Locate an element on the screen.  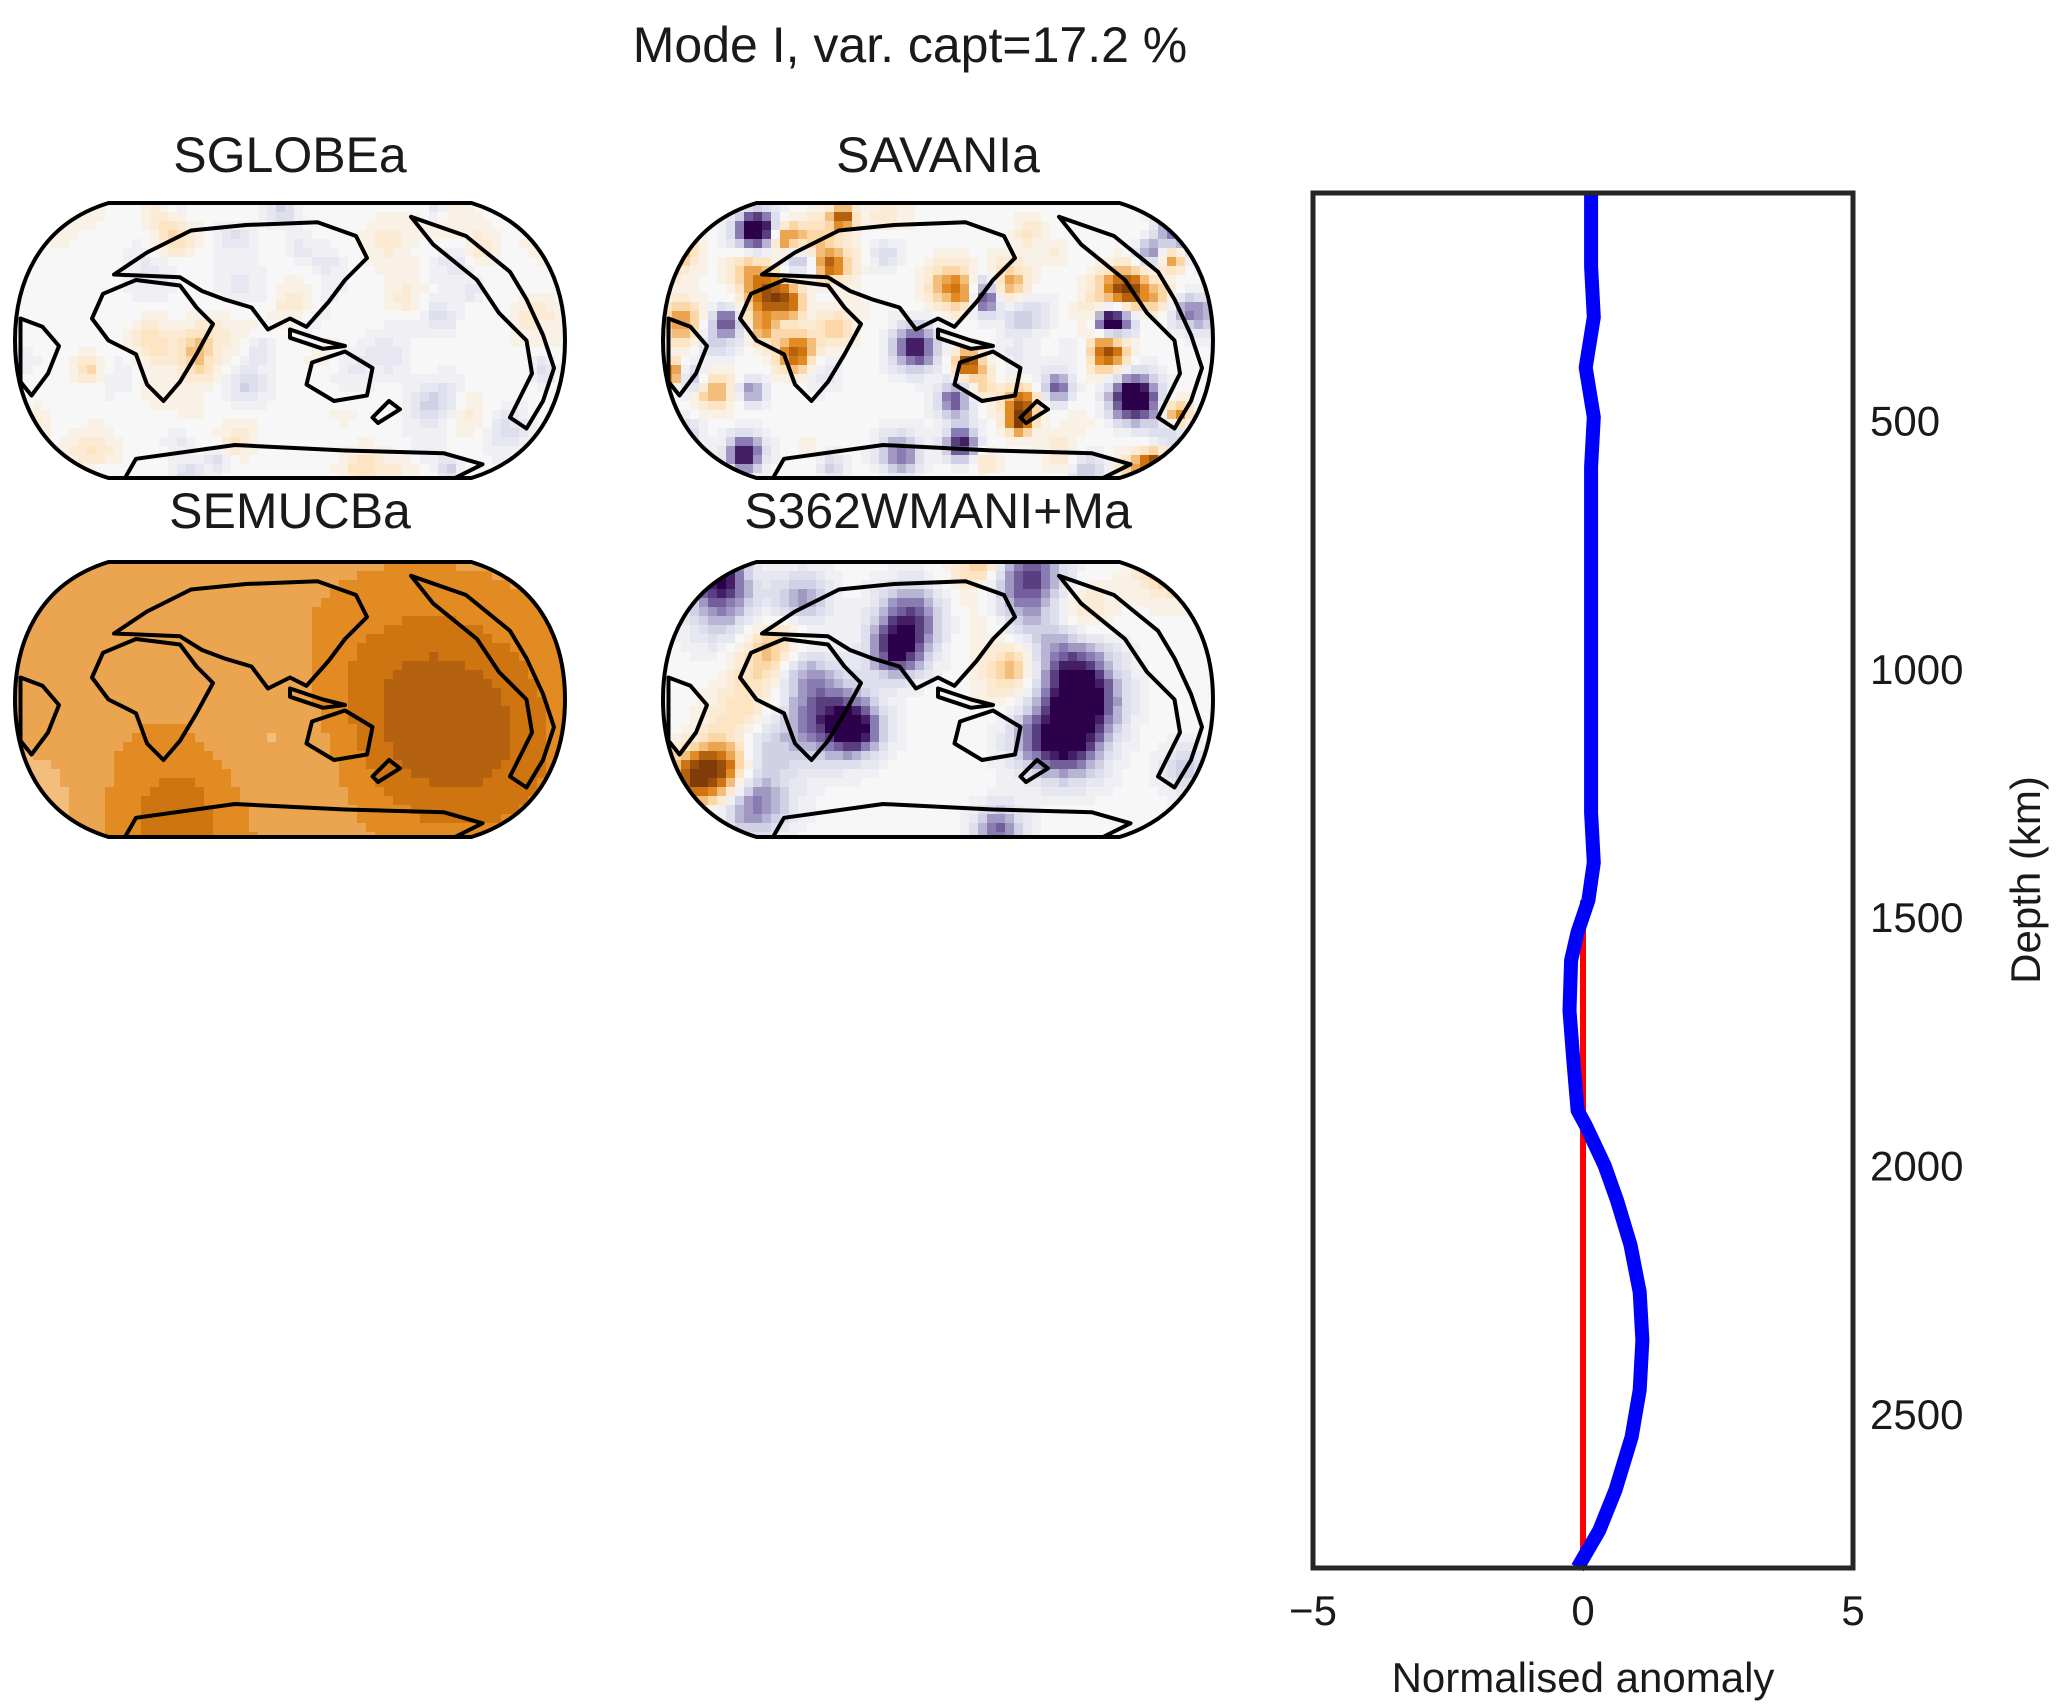
map-panel-sglobea: SGLOBEa is located at coordinates (290, 303).